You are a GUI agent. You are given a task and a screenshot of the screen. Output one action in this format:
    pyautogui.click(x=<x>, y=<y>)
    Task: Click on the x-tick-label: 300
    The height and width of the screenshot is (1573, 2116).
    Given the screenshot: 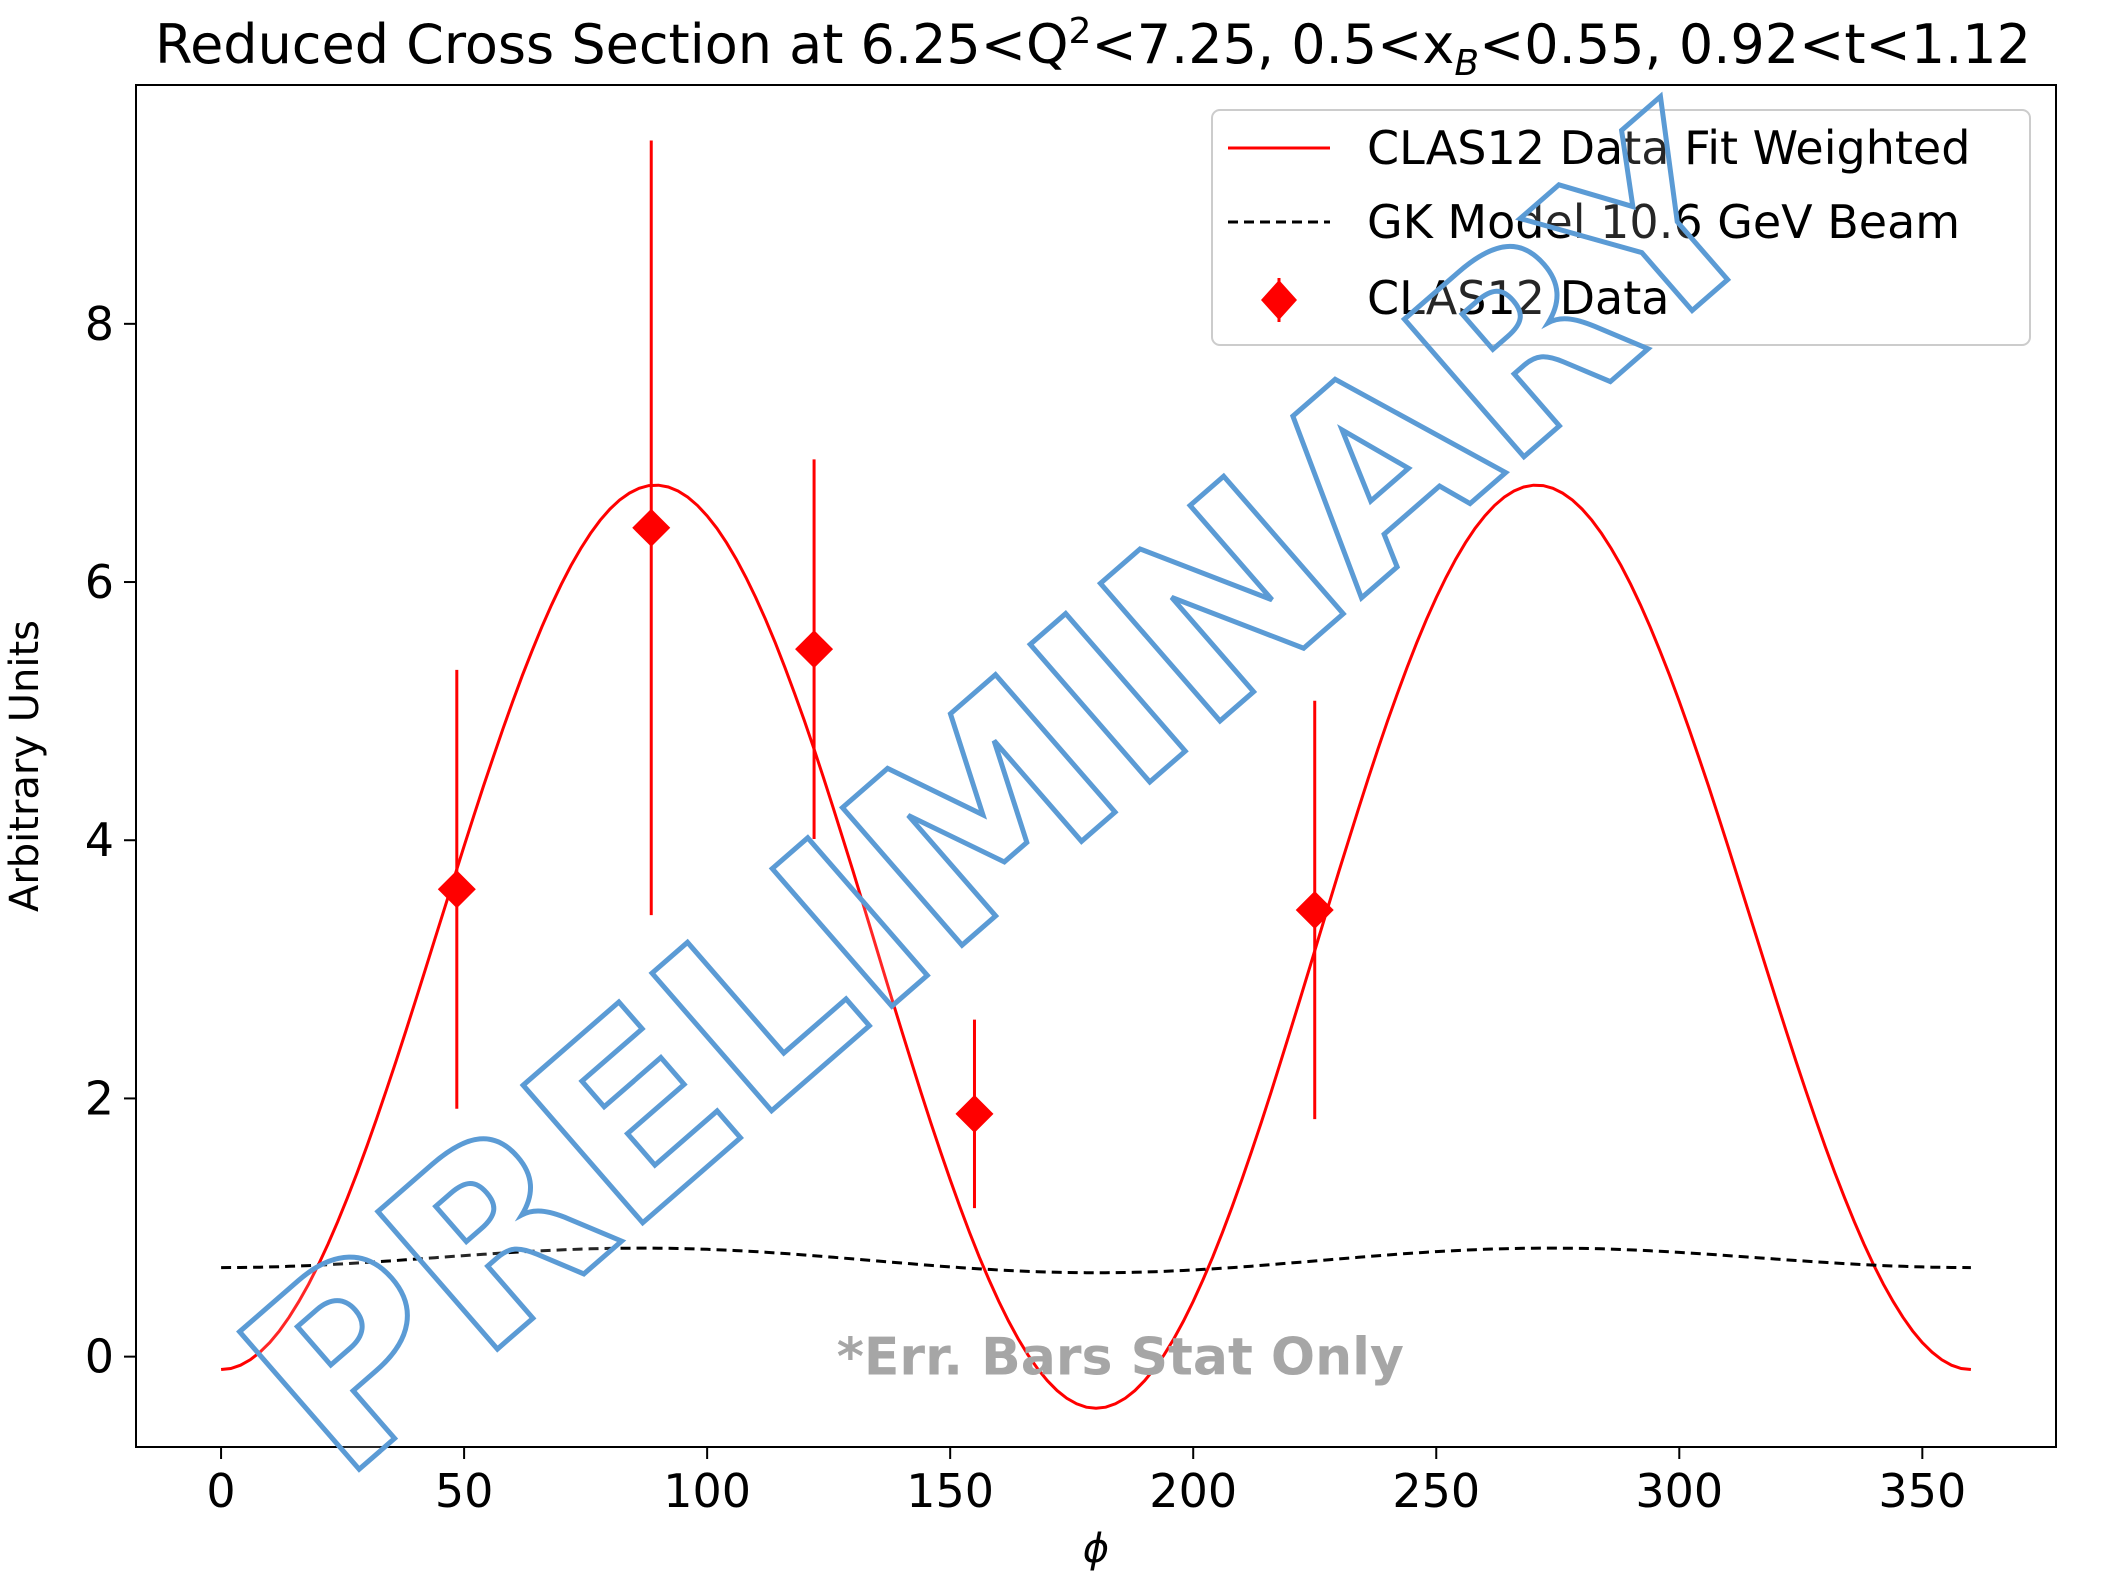 What is the action you would take?
    pyautogui.click(x=1679, y=1491)
    